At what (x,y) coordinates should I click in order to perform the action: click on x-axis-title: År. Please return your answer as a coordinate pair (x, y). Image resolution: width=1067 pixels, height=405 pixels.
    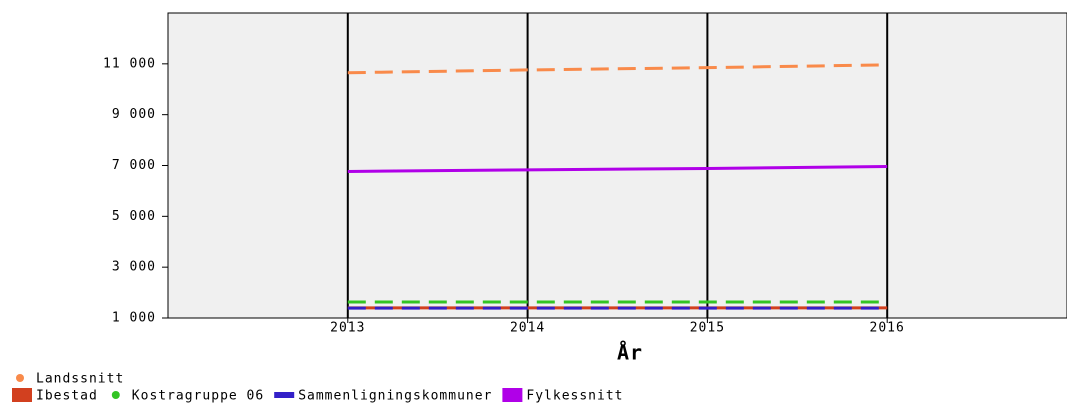
    Looking at the image, I should click on (630, 353).